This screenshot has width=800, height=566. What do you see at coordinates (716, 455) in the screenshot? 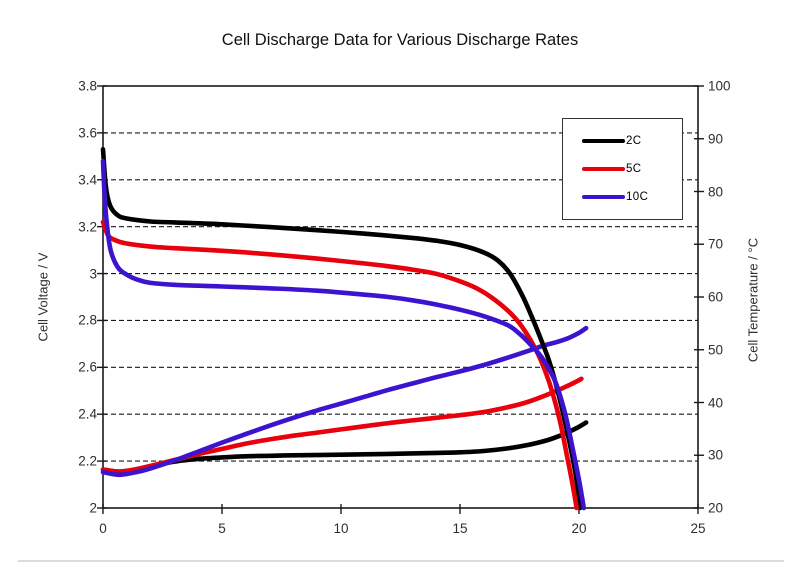
I see `y-right-tick-label: 30` at bounding box center [716, 455].